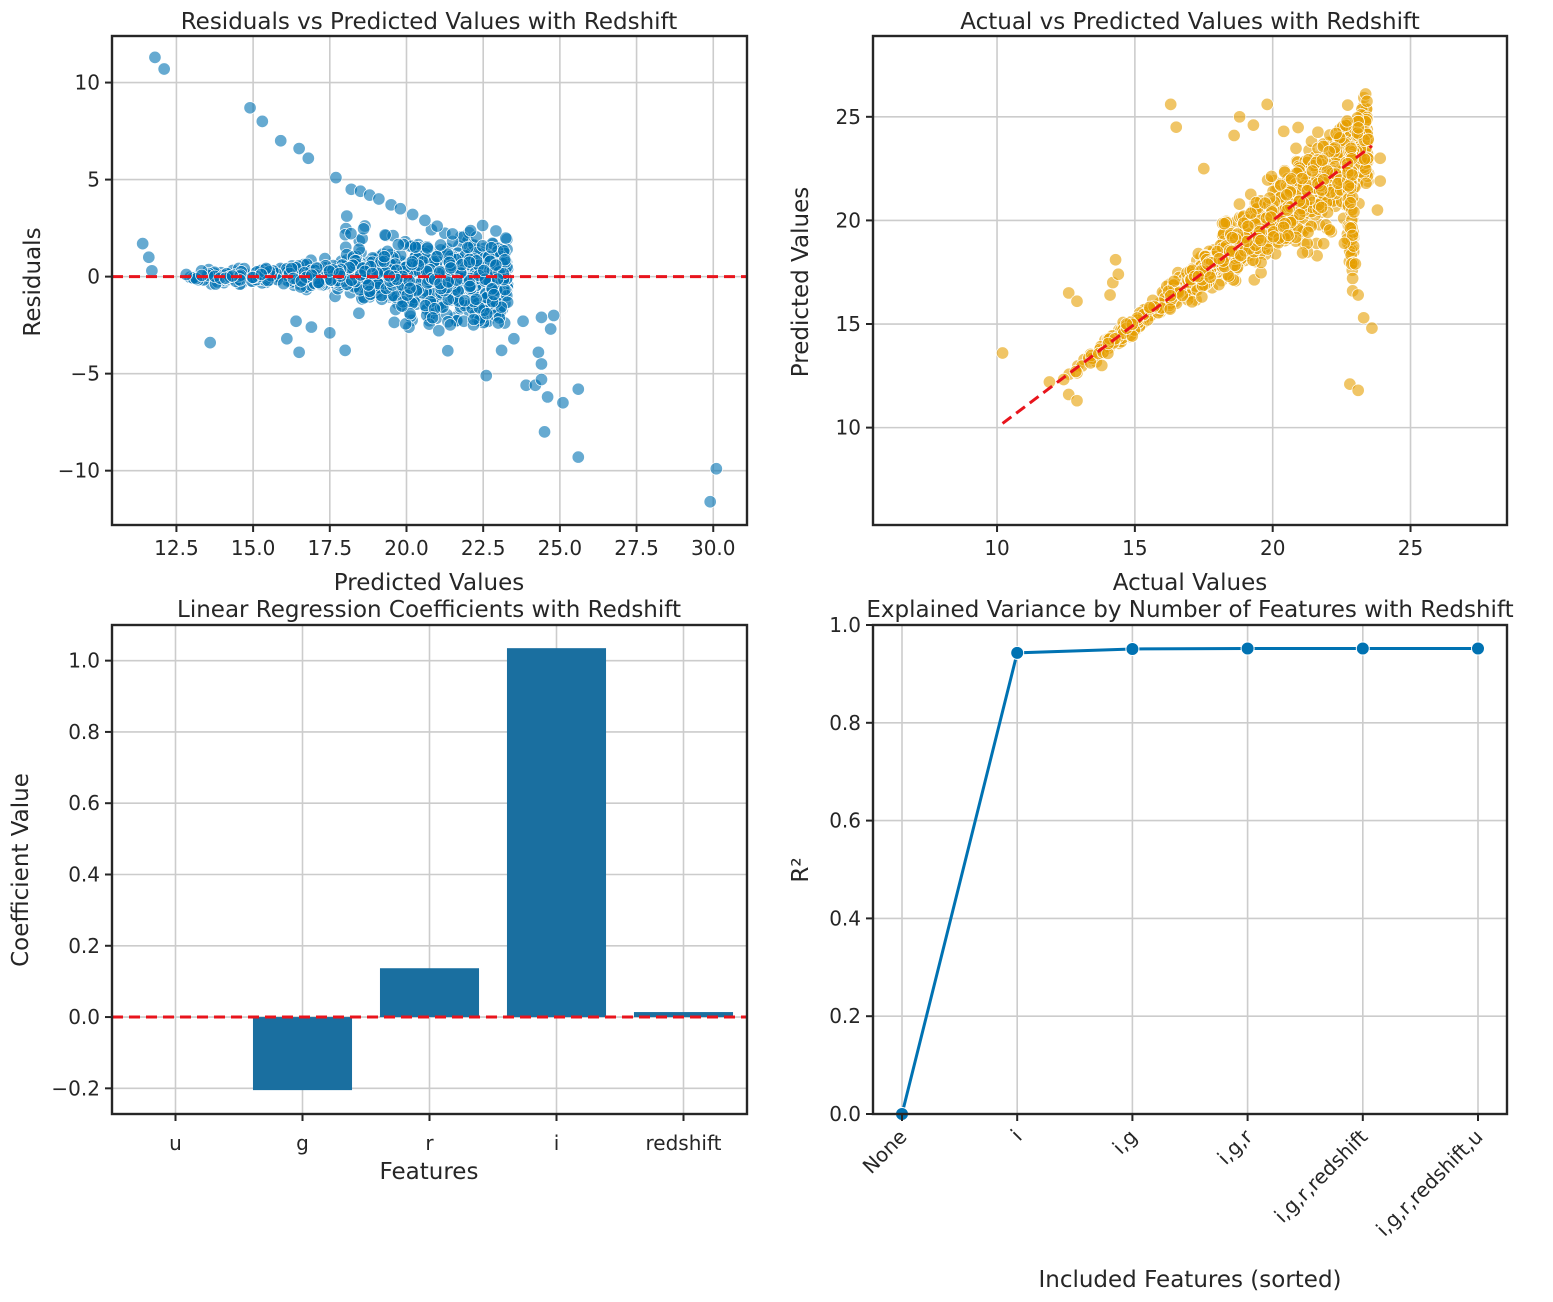 The image size is (1553, 1302). I want to click on residuals-x-tick-label: 27.5, so click(636, 548).